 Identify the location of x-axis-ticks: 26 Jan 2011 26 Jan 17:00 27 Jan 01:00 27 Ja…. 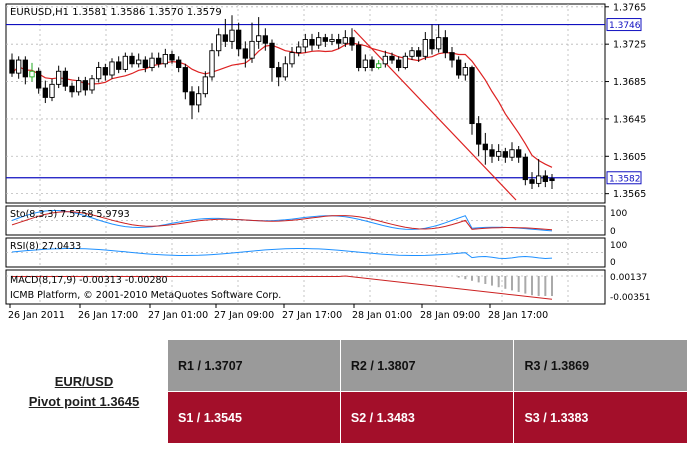
(278, 312).